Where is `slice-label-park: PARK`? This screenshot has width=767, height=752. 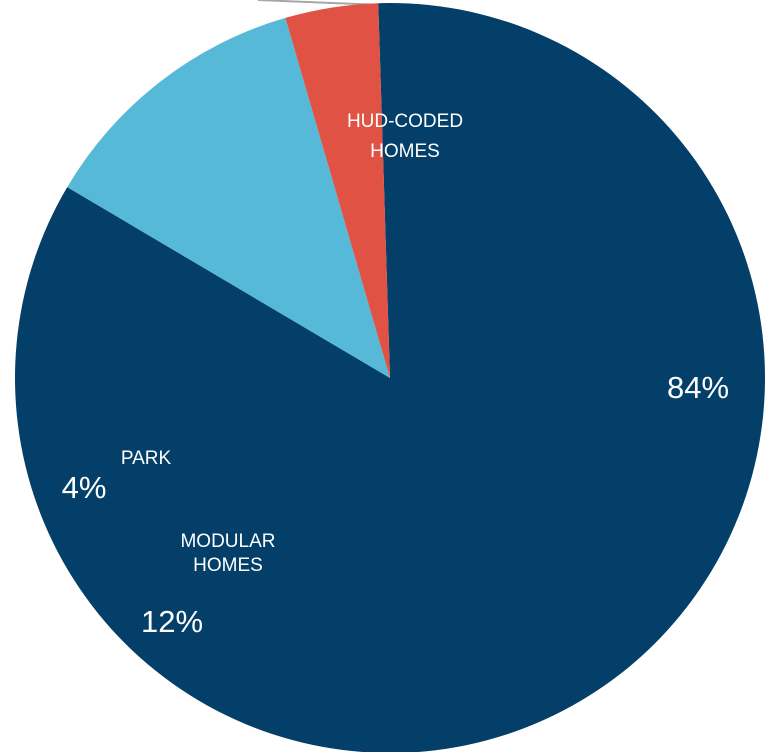 slice-label-park: PARK is located at coordinates (146, 458).